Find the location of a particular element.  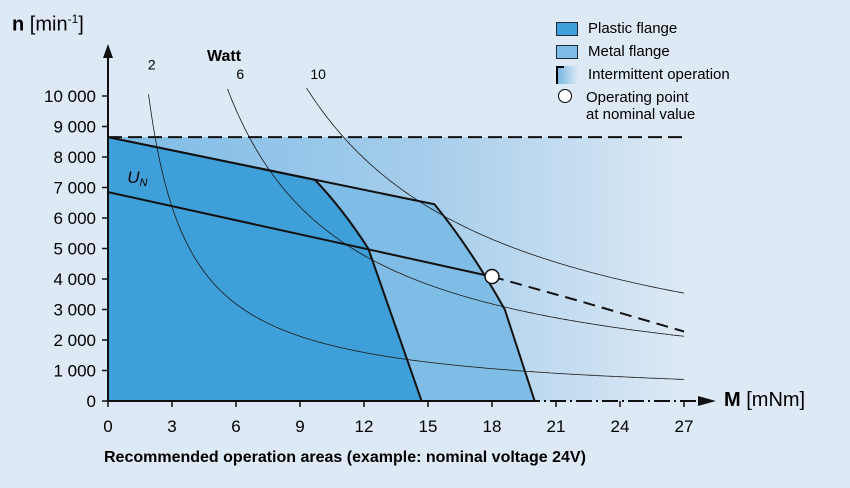

x-tick-label: 9 is located at coordinates (299, 426).